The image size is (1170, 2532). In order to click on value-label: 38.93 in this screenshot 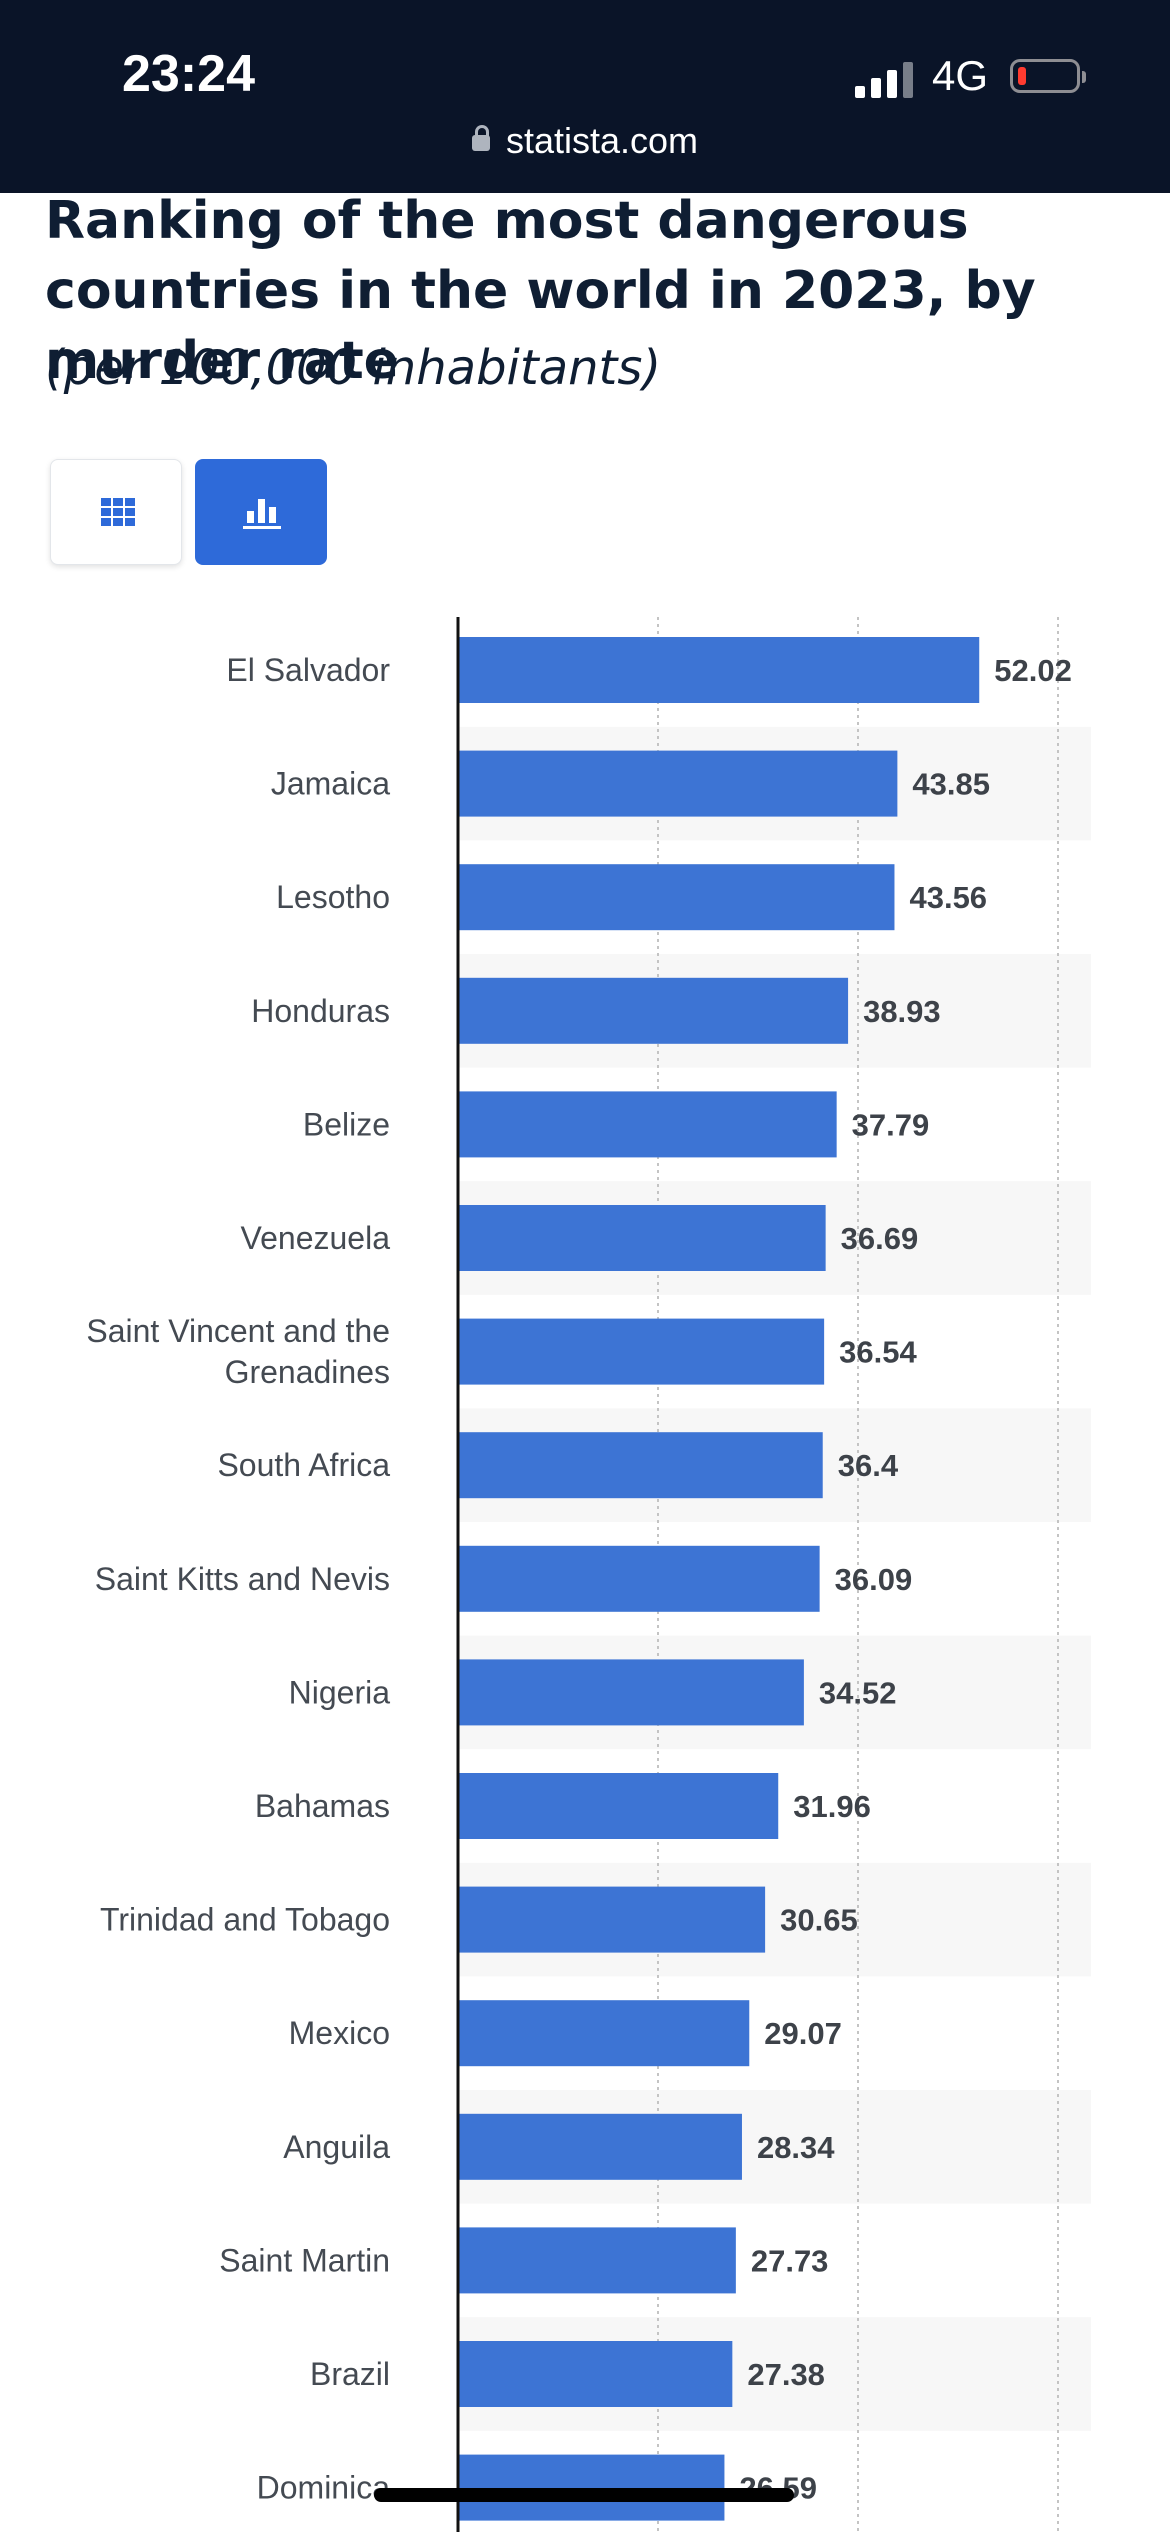, I will do `click(902, 1011)`.